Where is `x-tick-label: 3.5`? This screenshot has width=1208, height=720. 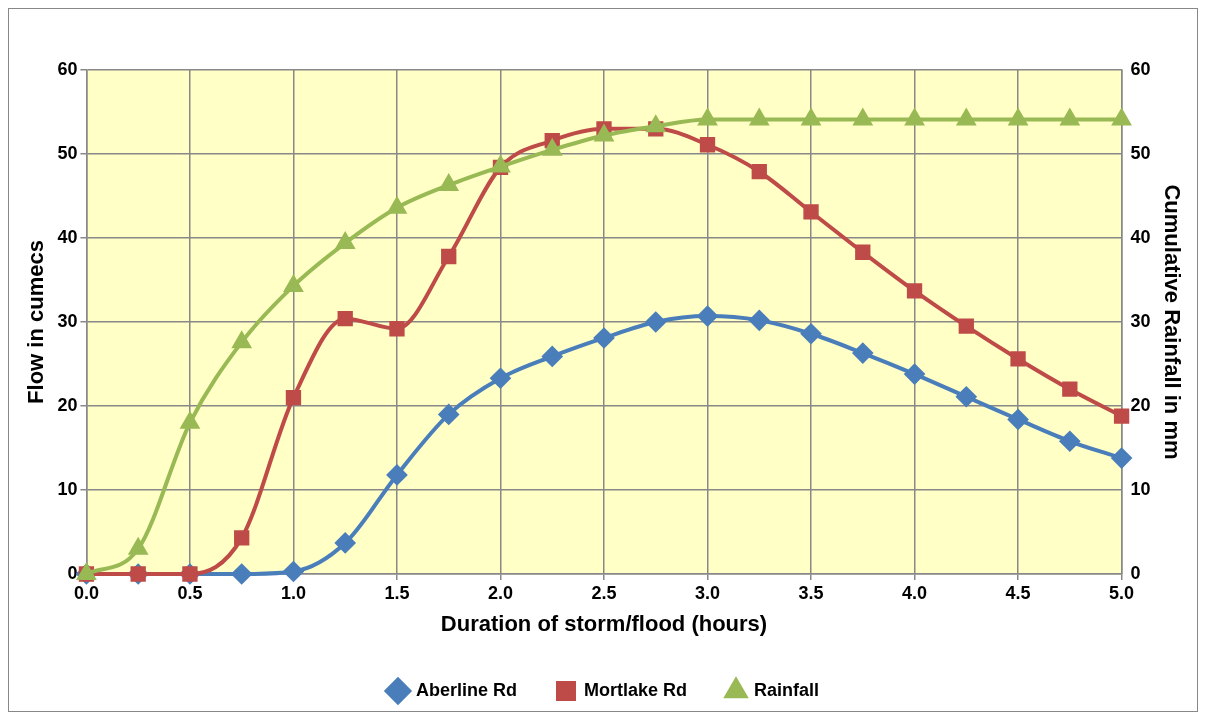 x-tick-label: 3.5 is located at coordinates (811, 592).